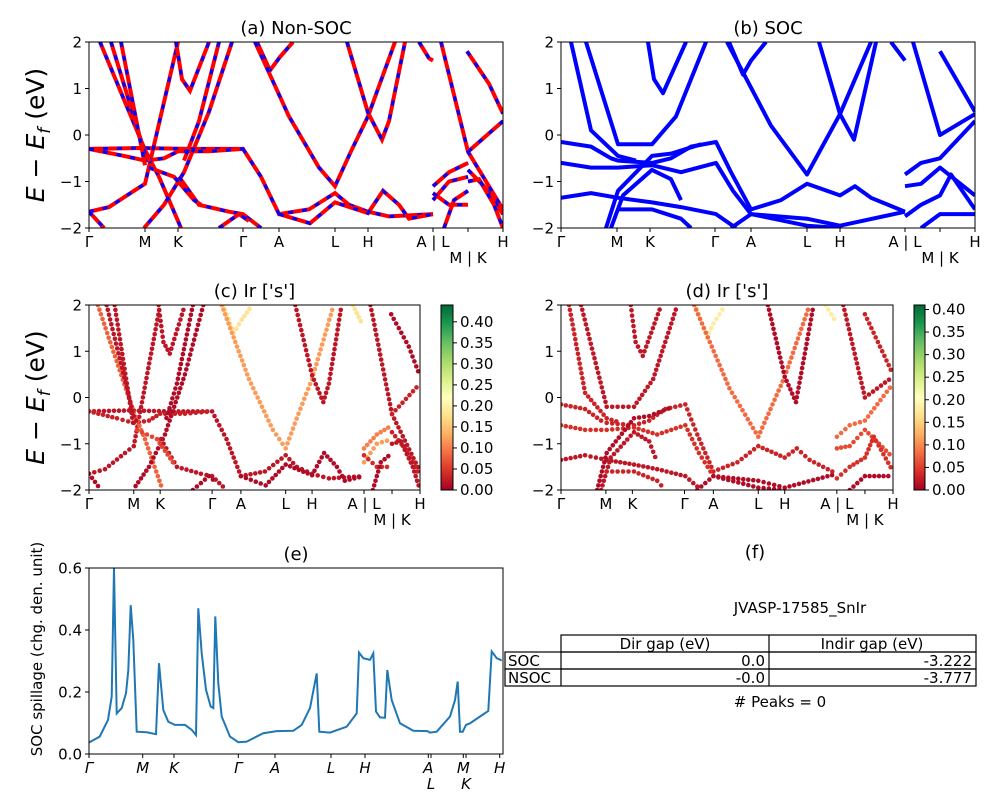 Image resolution: width=1000 pixels, height=800 pixels. Describe the element at coordinates (38, 397) in the screenshot. I see `y-axis-label: E − Ef (eV)` at that location.